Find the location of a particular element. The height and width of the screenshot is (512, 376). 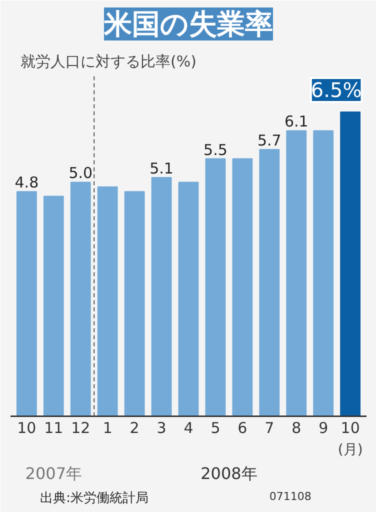

x-tick-label: 2 is located at coordinates (135, 428).